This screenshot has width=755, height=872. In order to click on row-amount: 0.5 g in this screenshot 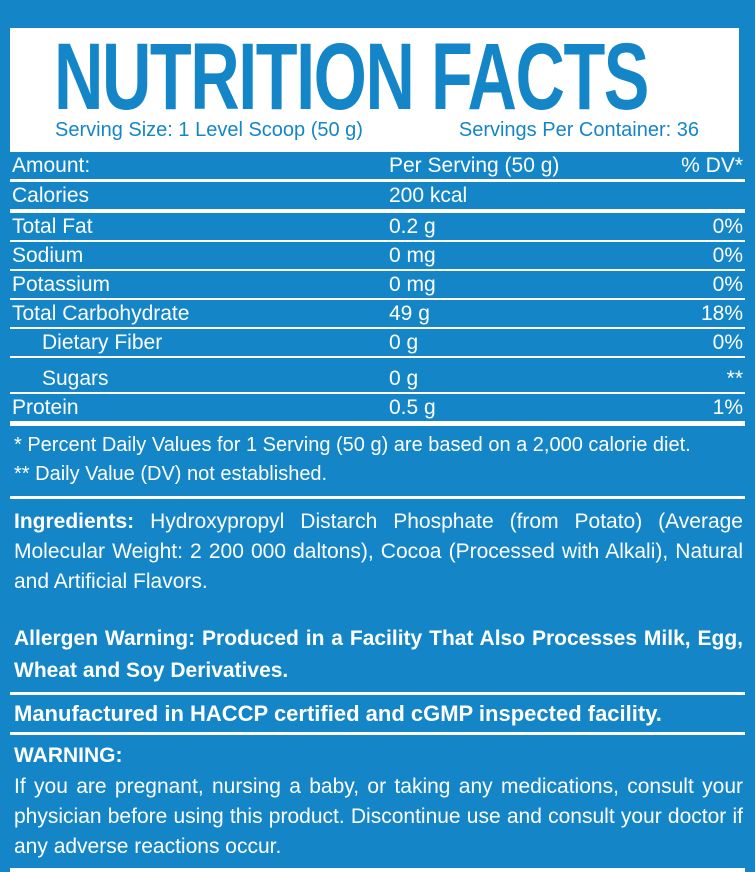, I will do `click(509, 409)`.